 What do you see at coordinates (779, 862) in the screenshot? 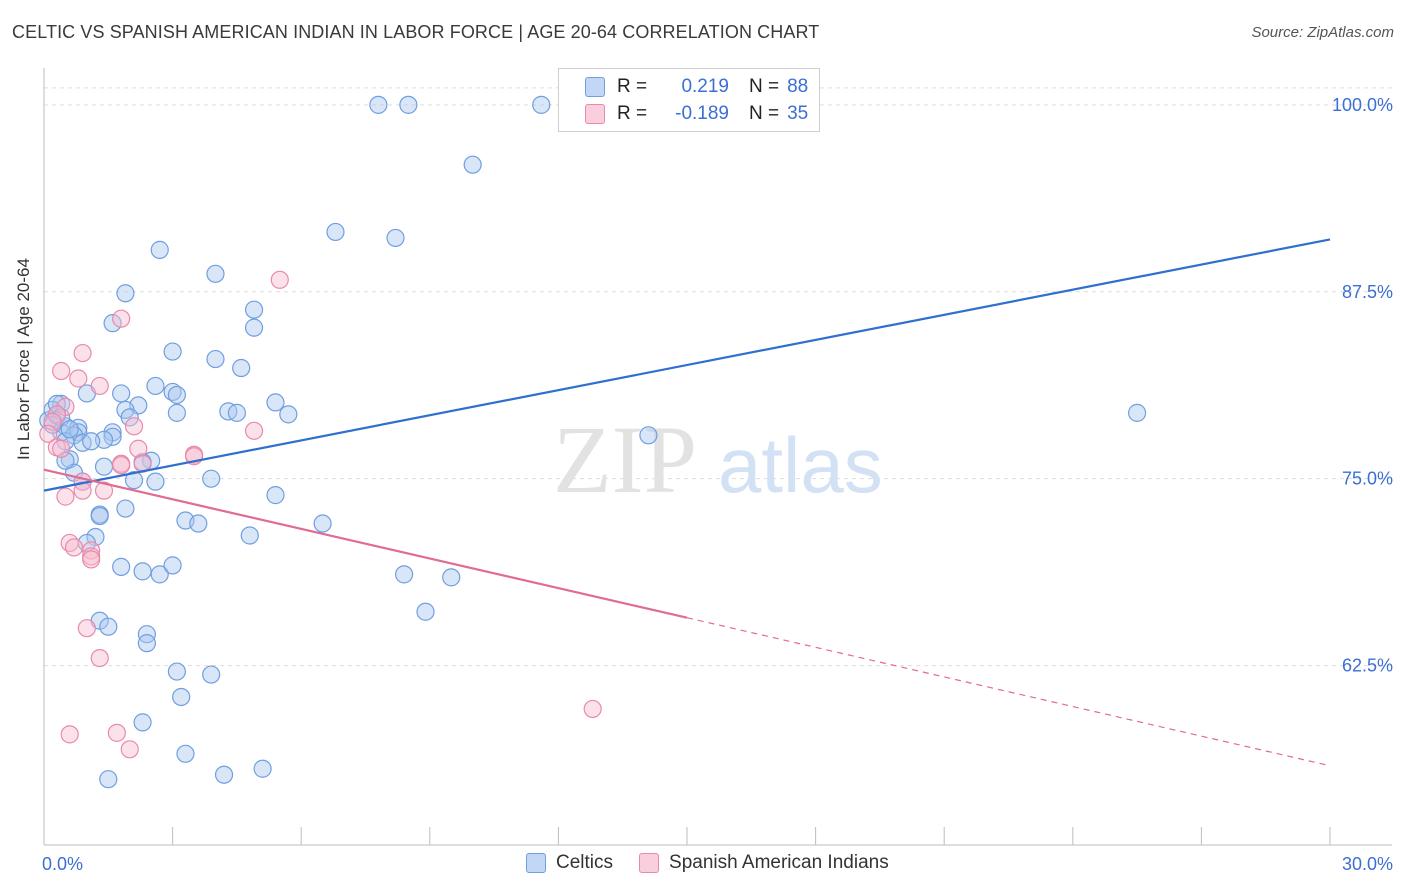
I see `bottom-legend-label: Spanish American Indians` at bounding box center [779, 862].